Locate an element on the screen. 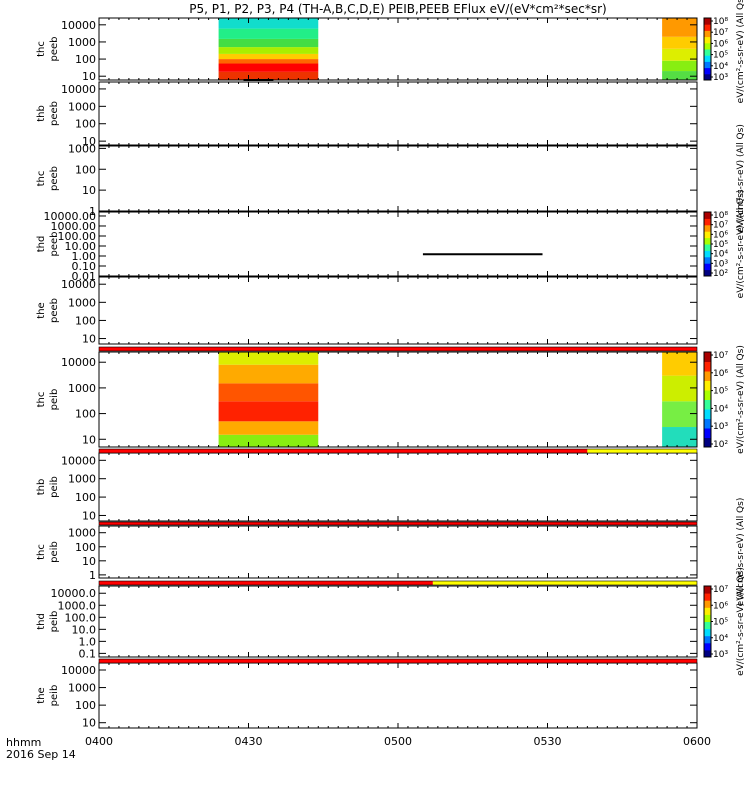  panel-7: 10 100 1000 10000 thb peib is located at coordinates (367, 487).